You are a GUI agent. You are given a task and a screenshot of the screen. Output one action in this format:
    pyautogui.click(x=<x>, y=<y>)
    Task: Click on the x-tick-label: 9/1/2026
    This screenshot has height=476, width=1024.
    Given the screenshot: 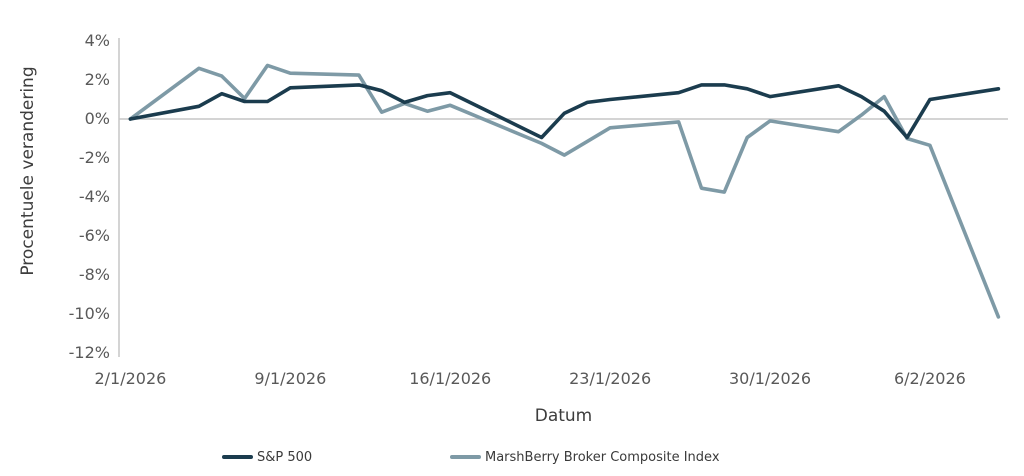 What is the action you would take?
    pyautogui.click(x=290, y=378)
    